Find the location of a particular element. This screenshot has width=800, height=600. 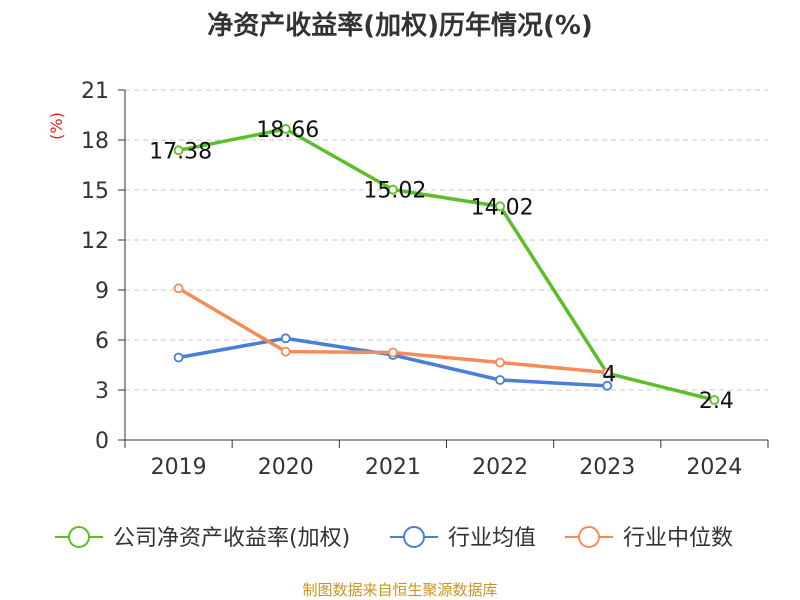

data-label: 14.02 is located at coordinates (502, 207).